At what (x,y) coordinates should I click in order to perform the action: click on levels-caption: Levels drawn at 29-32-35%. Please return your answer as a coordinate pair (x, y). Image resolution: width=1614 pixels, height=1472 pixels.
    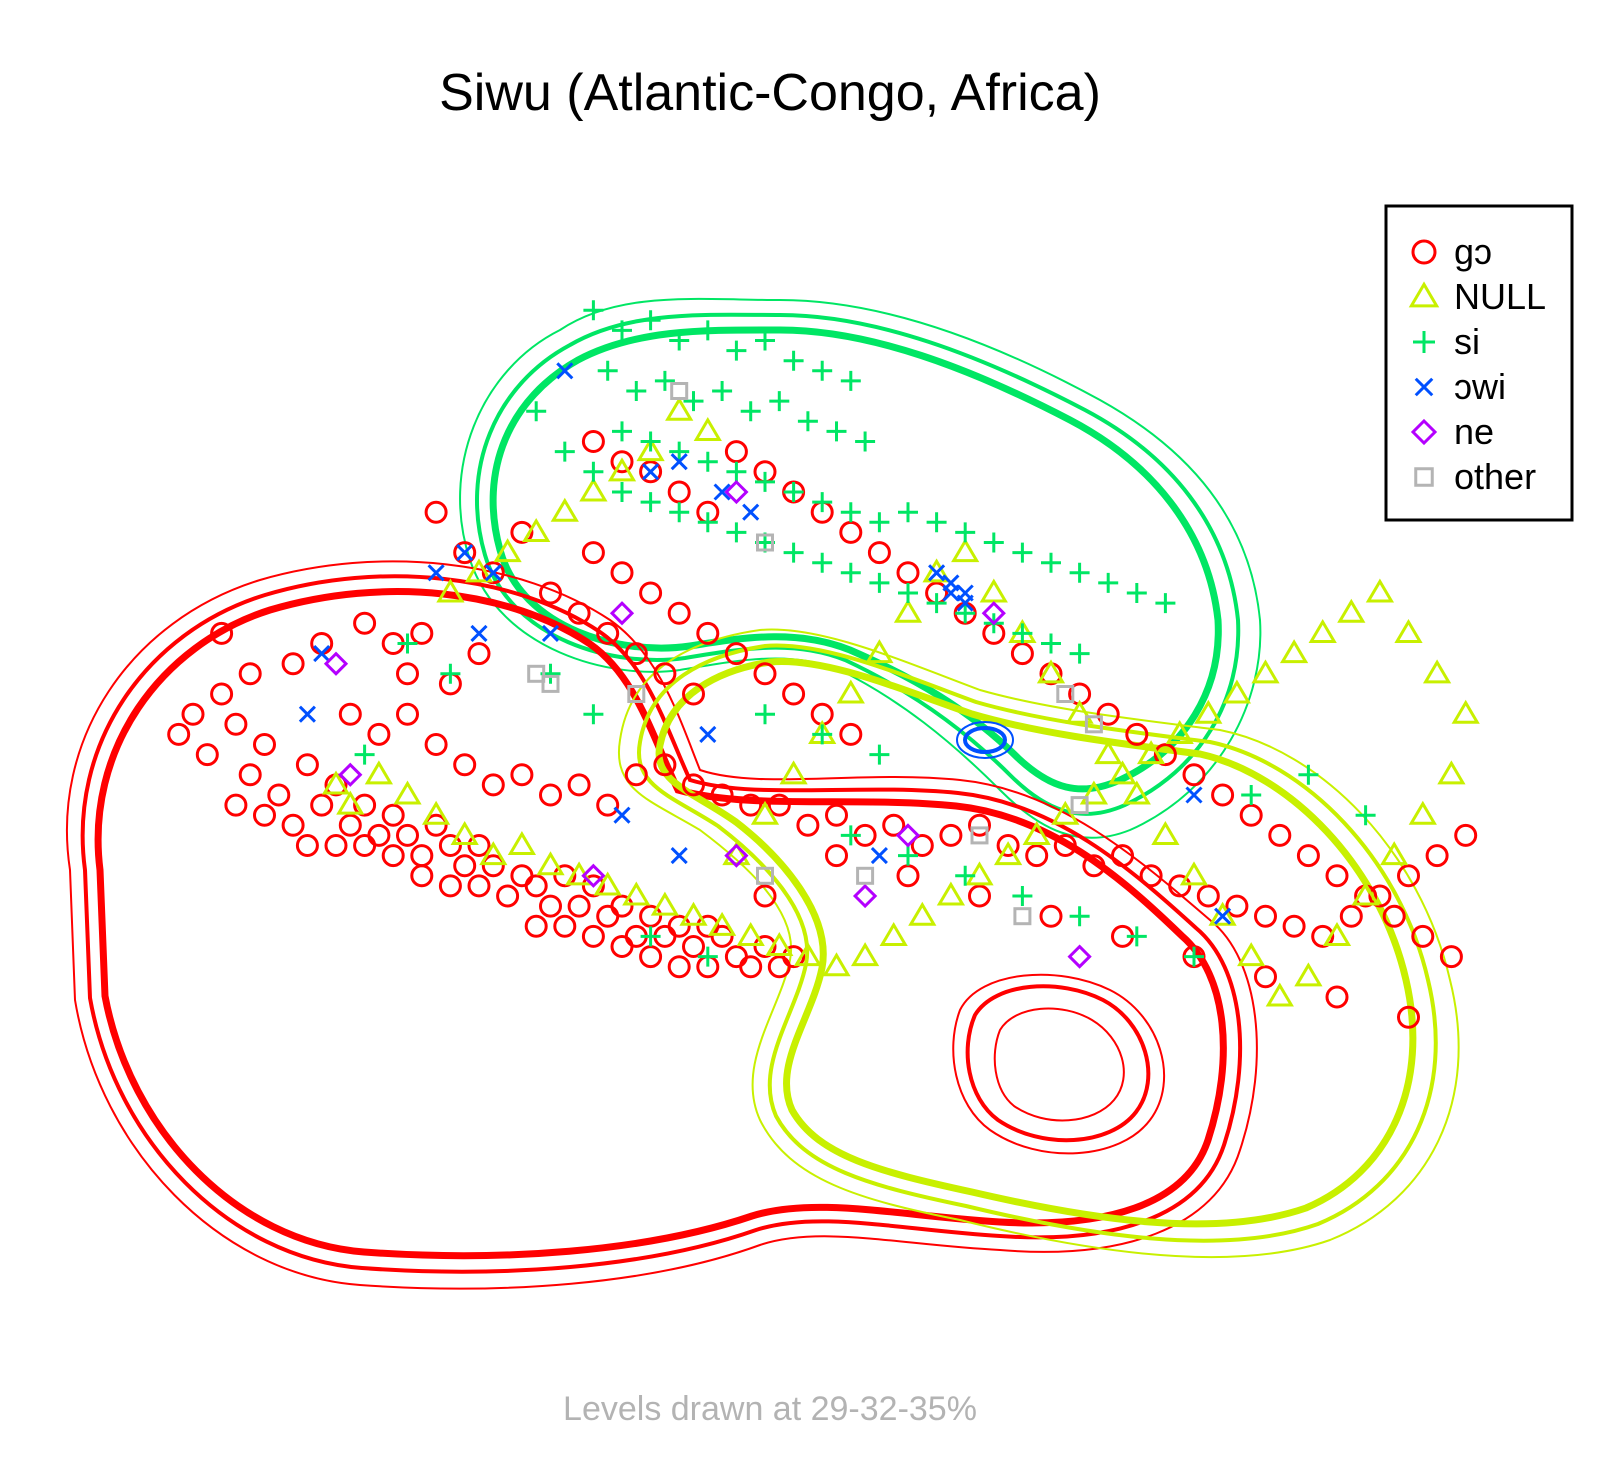
    Looking at the image, I should click on (770, 1409).